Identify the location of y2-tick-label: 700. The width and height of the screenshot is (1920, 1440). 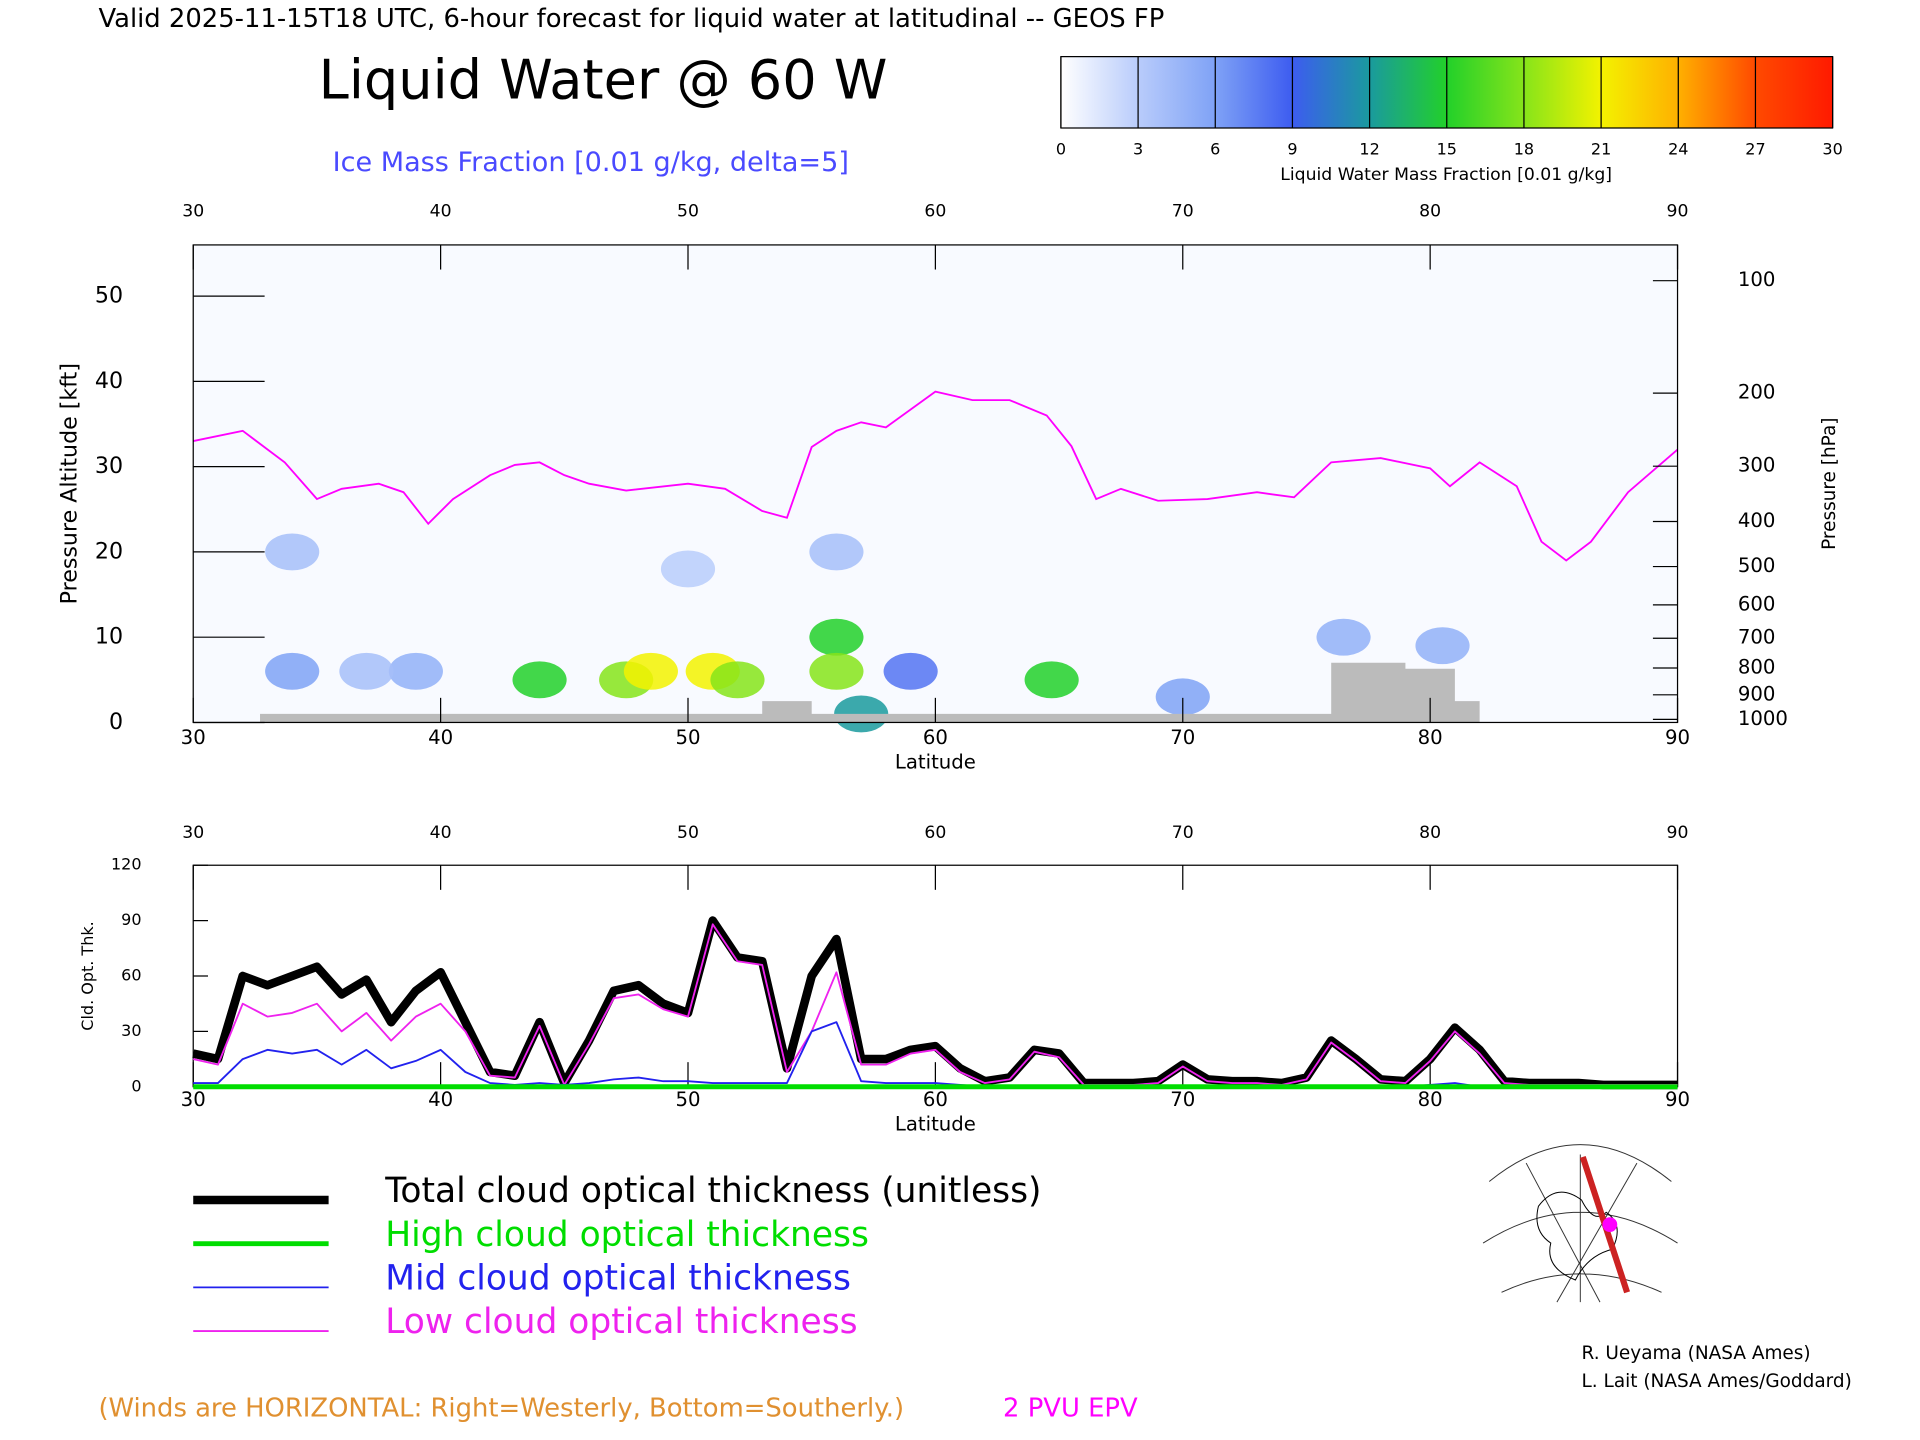
(1757, 637).